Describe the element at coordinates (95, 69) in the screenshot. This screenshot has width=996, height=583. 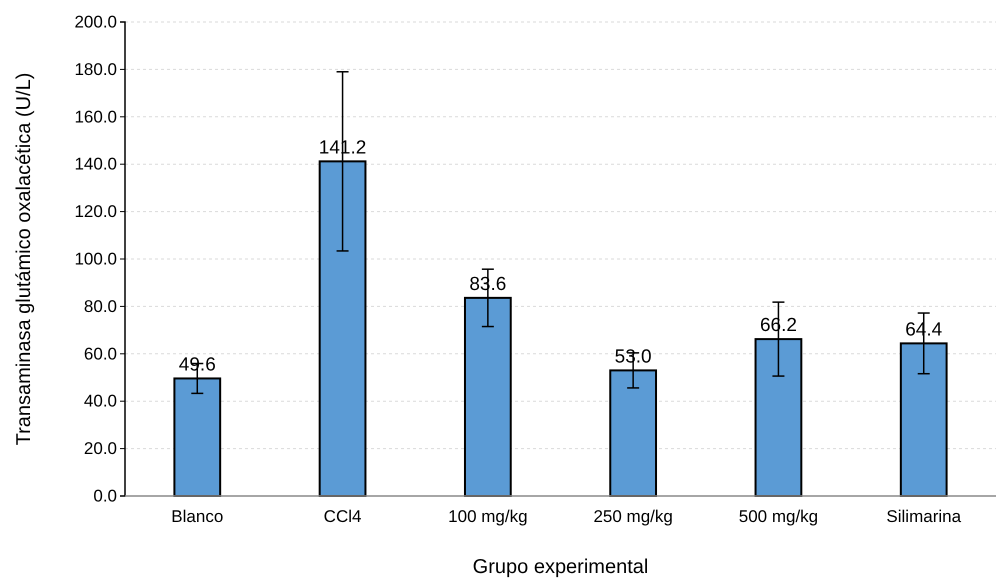
I see `y-tick-label: 180.0` at that location.